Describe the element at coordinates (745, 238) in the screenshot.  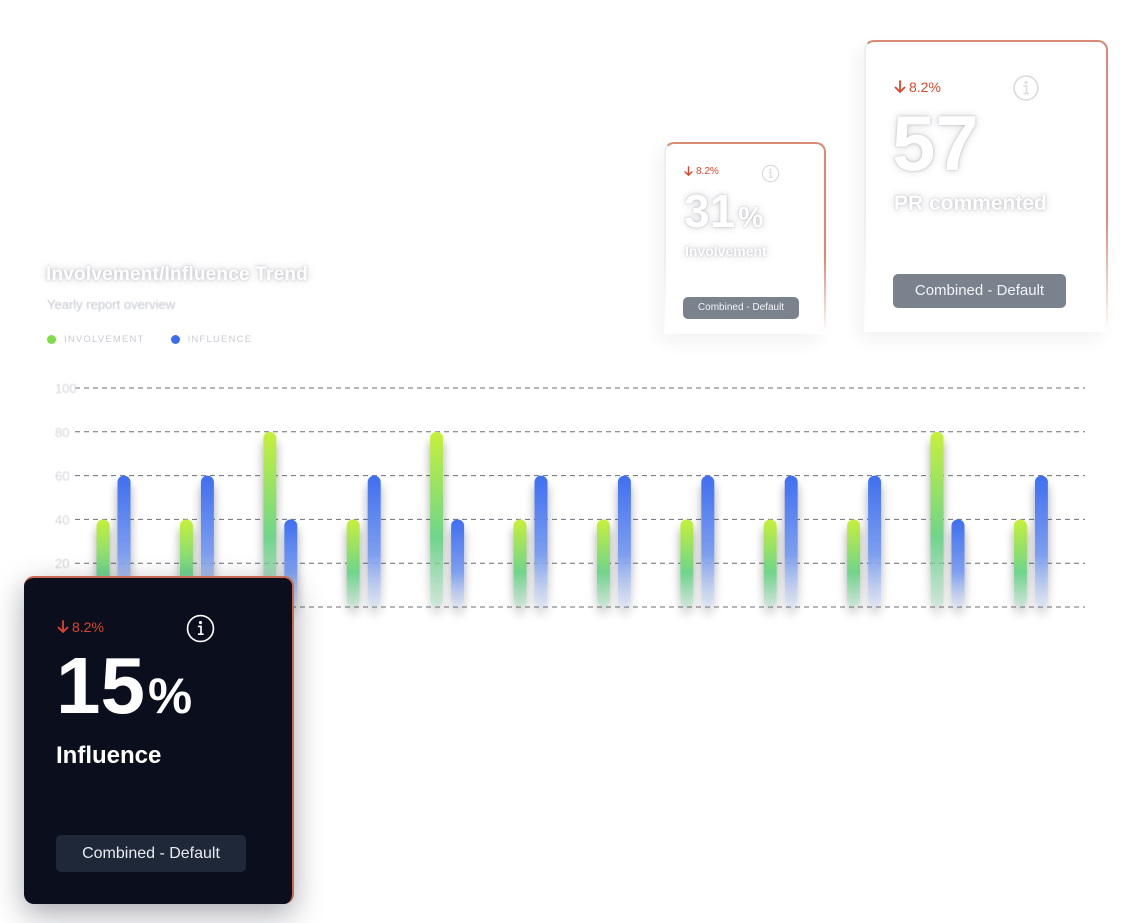
I see `metric-card-involvement: 8.2% 31% Involvement Combined - Default` at that location.